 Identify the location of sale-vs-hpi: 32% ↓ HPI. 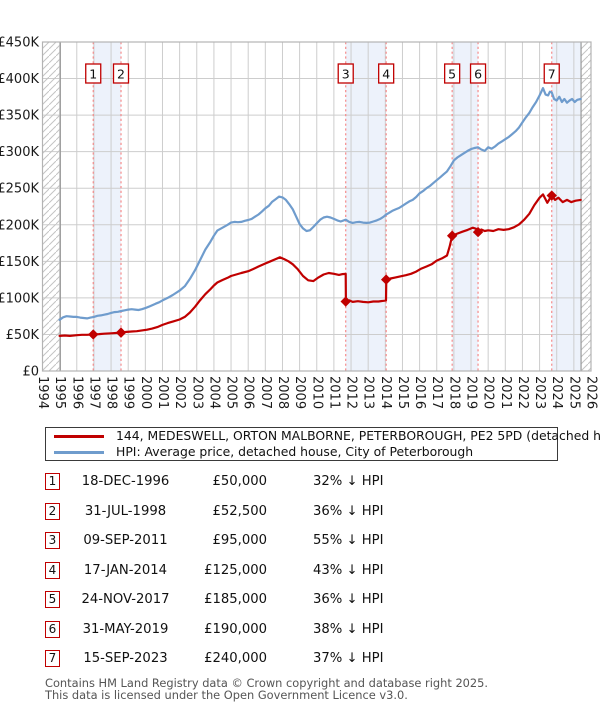
(348, 481).